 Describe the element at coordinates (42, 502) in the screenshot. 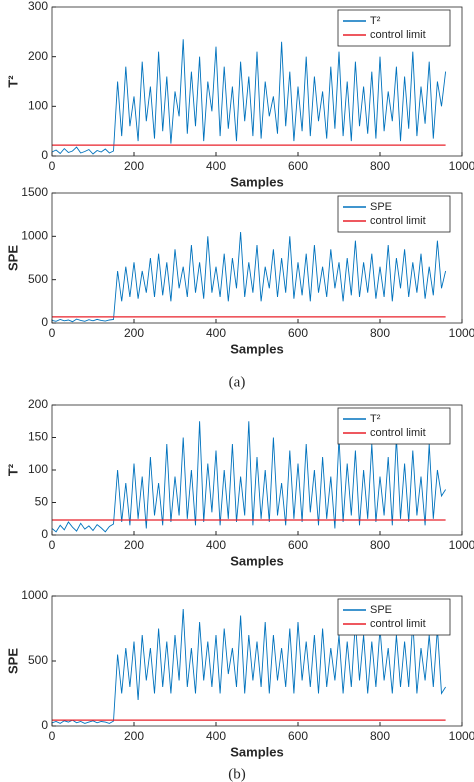

I see `y-tick-label: 50` at that location.